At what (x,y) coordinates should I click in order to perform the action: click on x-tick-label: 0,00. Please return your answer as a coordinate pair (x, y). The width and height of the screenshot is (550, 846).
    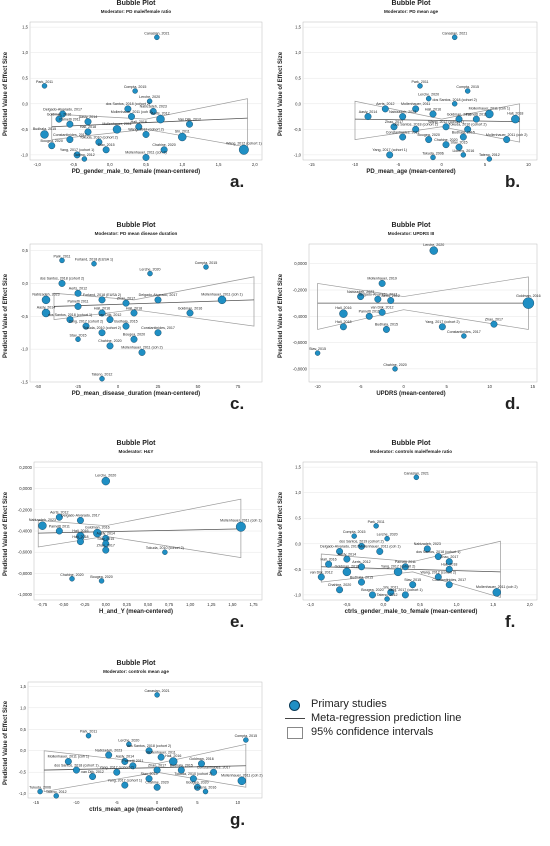
    Looking at the image, I should click on (106, 604).